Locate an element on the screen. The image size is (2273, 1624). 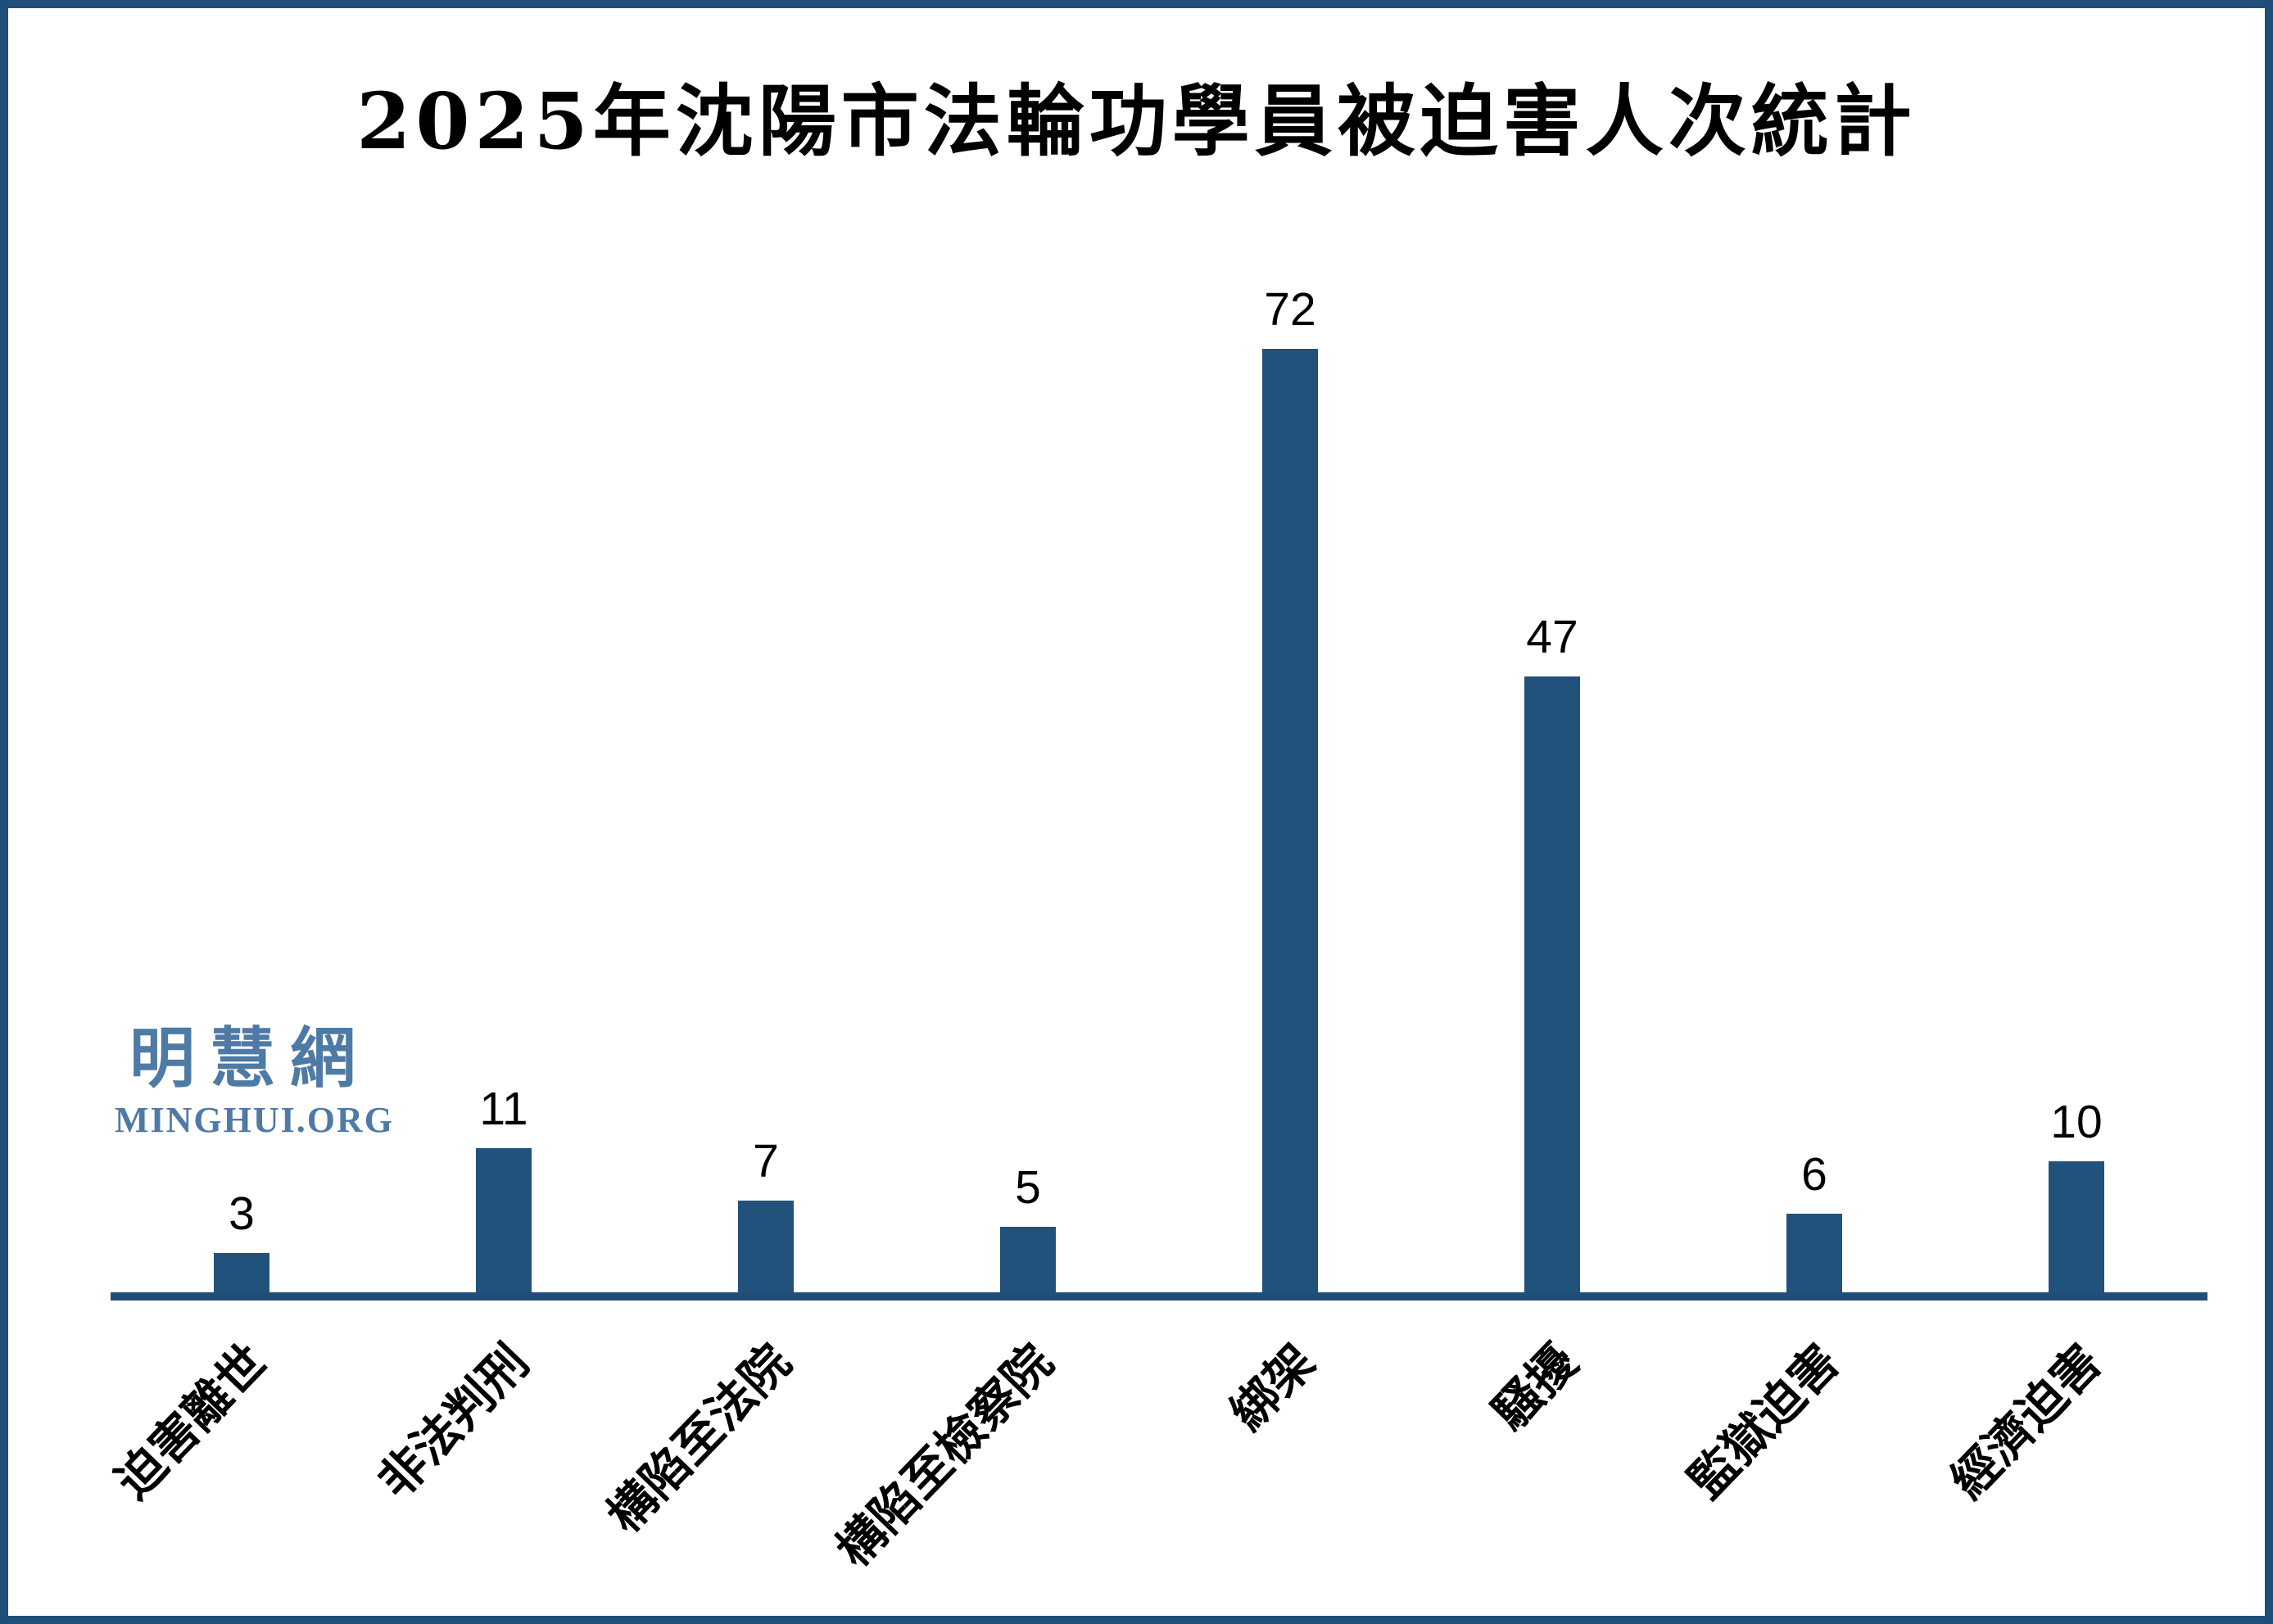
minghui-logo: 明慧網 MINGHUI.ORG is located at coordinates (254, 1080).